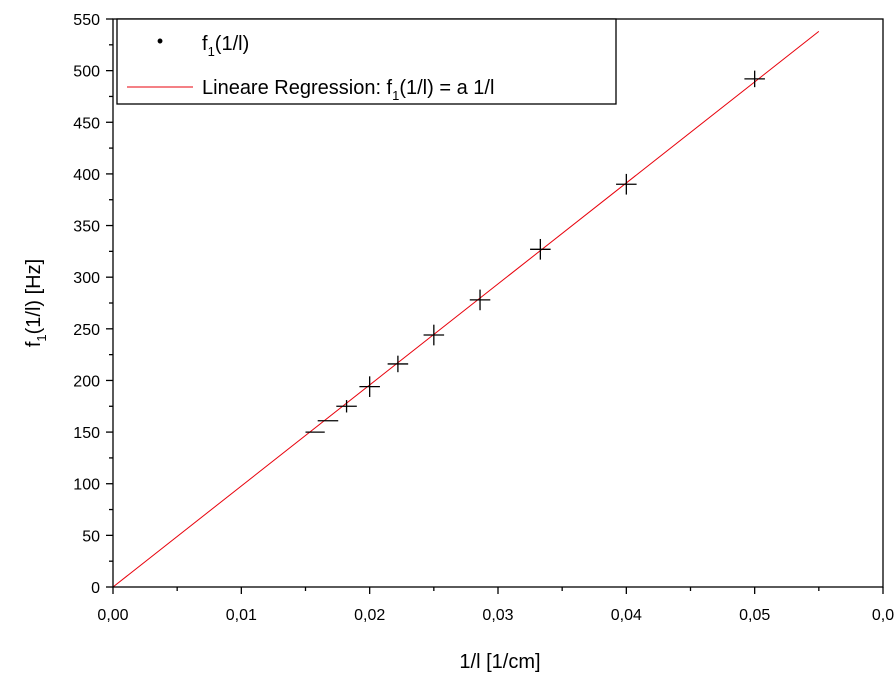 Image resolution: width=896 pixels, height=675 pixels. Describe the element at coordinates (86, 278) in the screenshot. I see `y-tick-label: 300` at that location.